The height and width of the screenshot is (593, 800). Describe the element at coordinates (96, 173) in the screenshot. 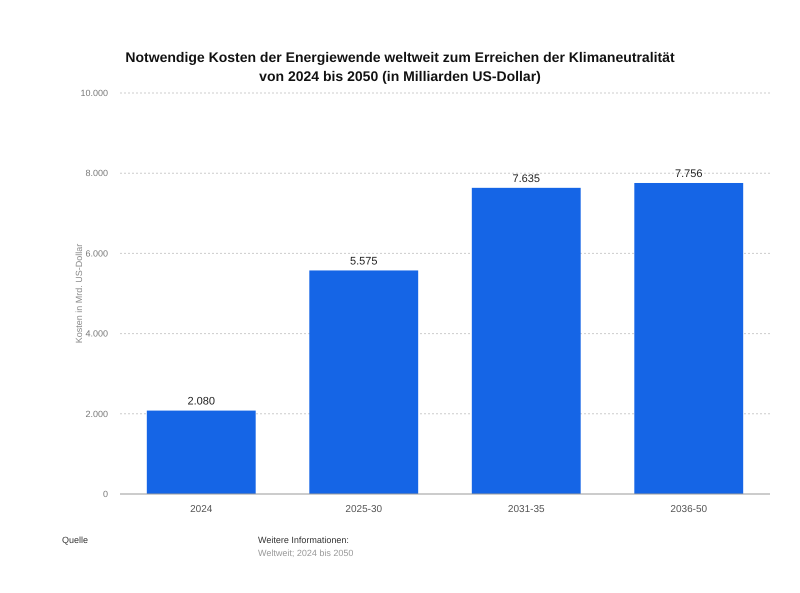

I see `y-tick-label: 8.000` at that location.